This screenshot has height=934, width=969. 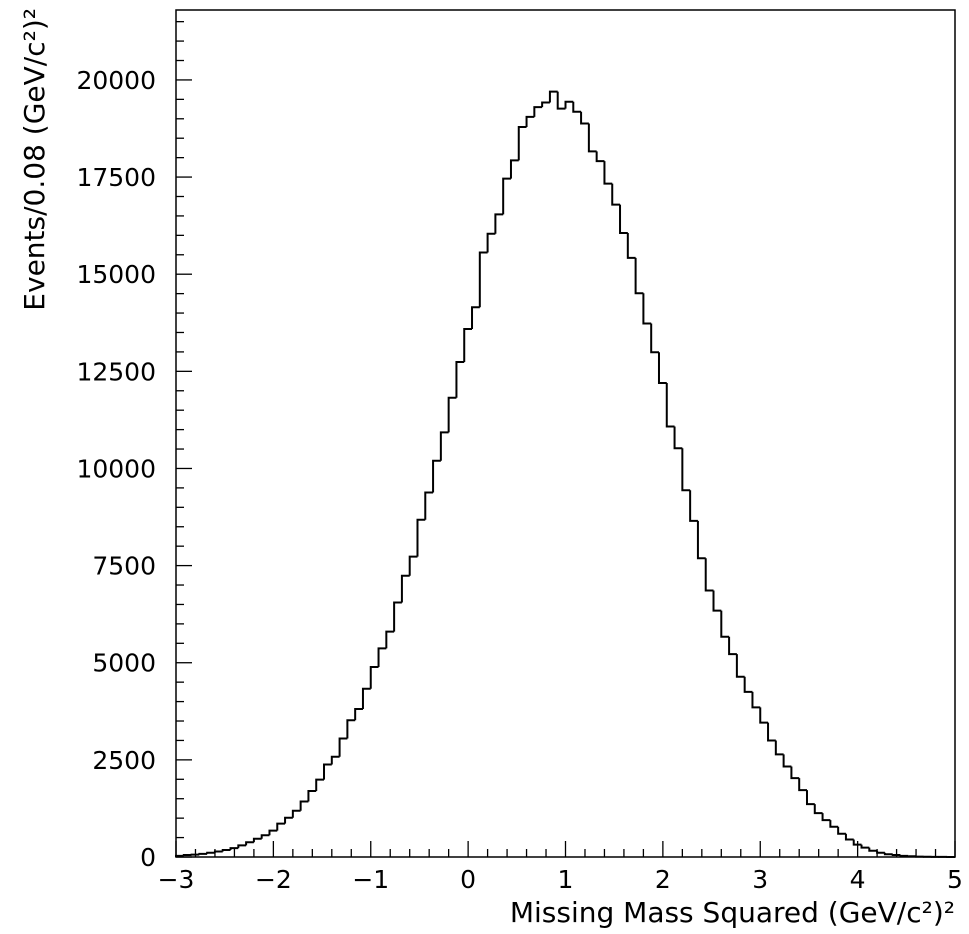 What do you see at coordinates (858, 879) in the screenshot?
I see `x-tick-label: 4` at bounding box center [858, 879].